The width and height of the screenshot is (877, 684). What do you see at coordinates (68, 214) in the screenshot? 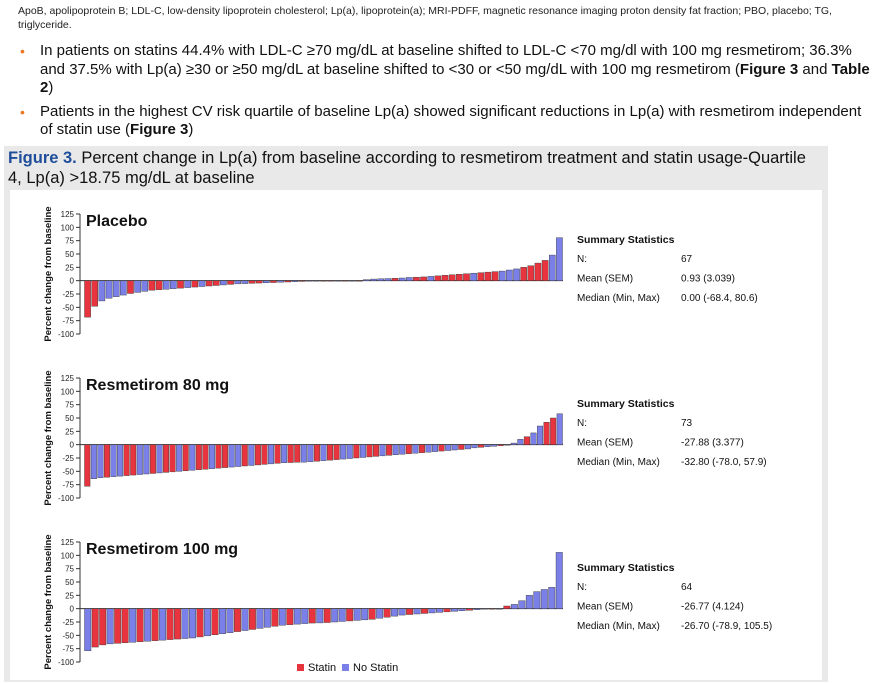
I see `y-tick-label: 125` at bounding box center [68, 214].